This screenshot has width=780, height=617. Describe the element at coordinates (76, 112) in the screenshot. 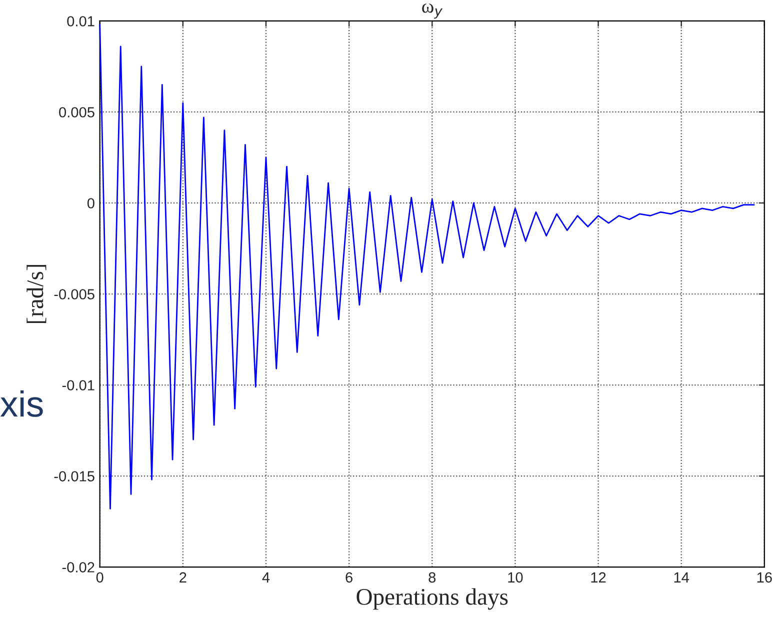

I see `y-tick-label: 0.005` at that location.